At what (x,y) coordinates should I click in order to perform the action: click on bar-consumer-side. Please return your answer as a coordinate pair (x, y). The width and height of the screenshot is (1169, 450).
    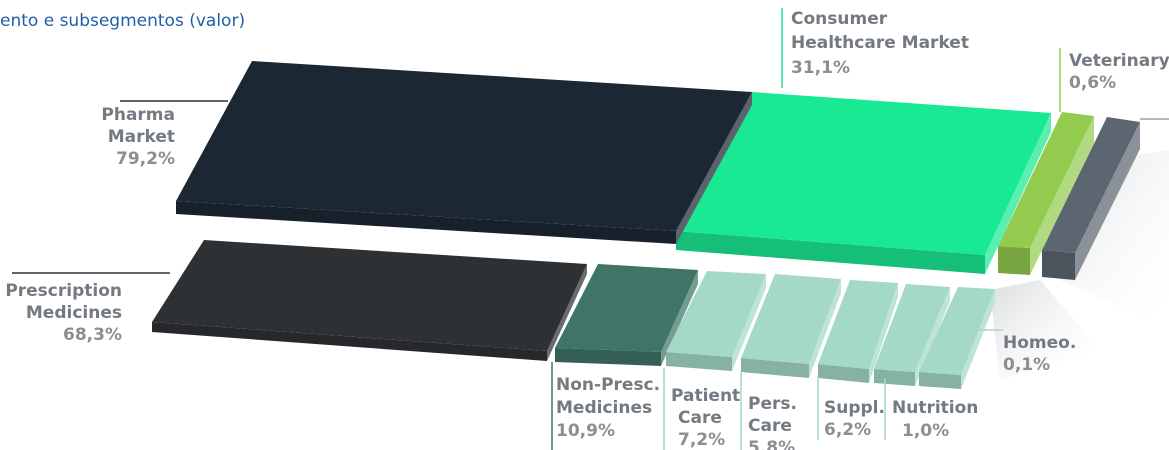
    Looking at the image, I should click on (1018, 193).